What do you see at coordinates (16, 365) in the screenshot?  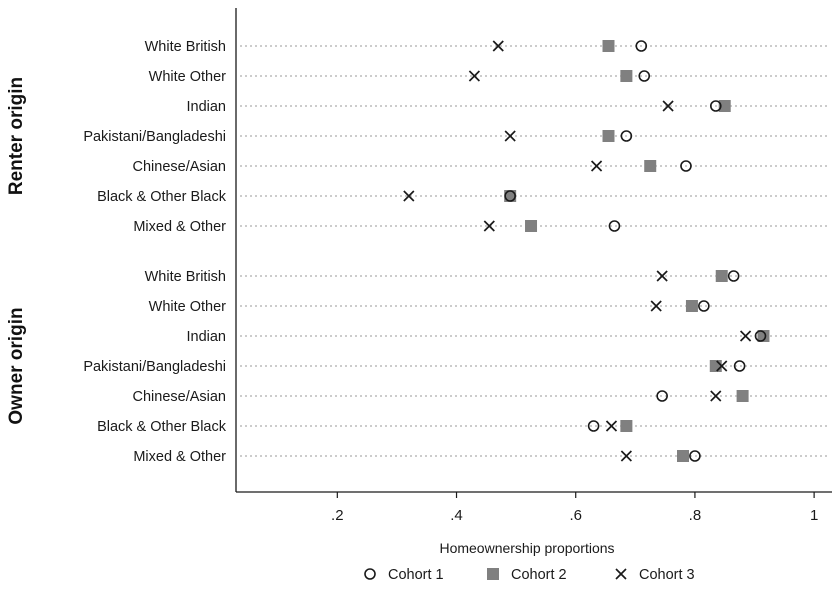 I see `group-label: Owner origin` at bounding box center [16, 365].